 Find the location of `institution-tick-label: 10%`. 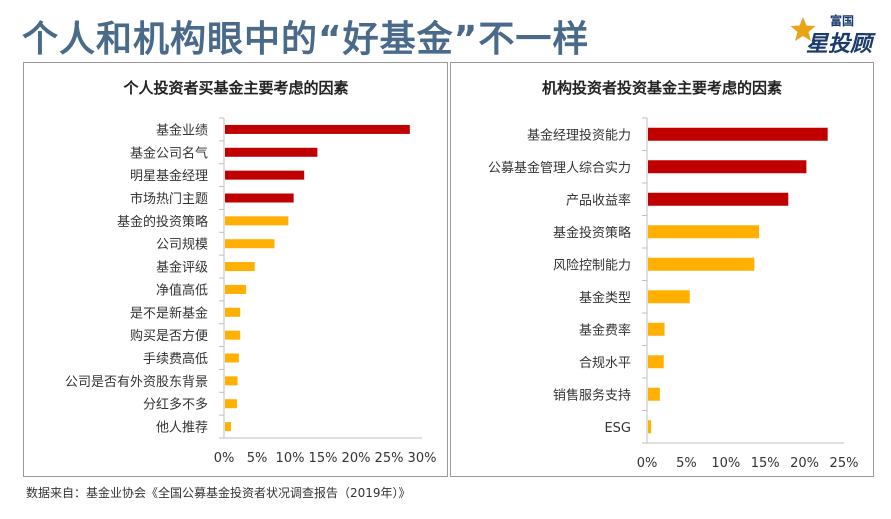

institution-tick-label: 10% is located at coordinates (725, 463).